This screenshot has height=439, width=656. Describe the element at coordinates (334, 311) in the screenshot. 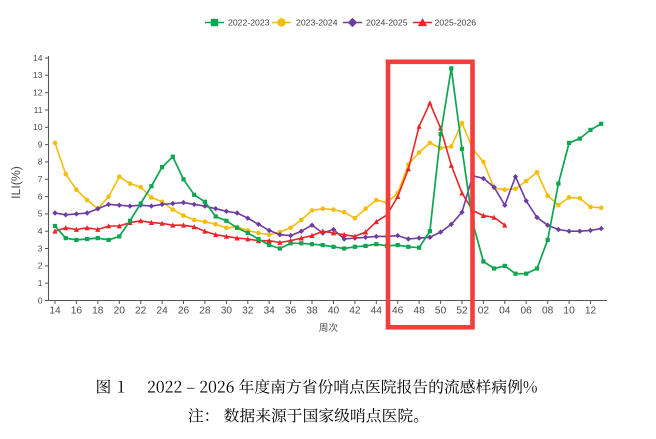

I see `svg-text: 40` at that location.